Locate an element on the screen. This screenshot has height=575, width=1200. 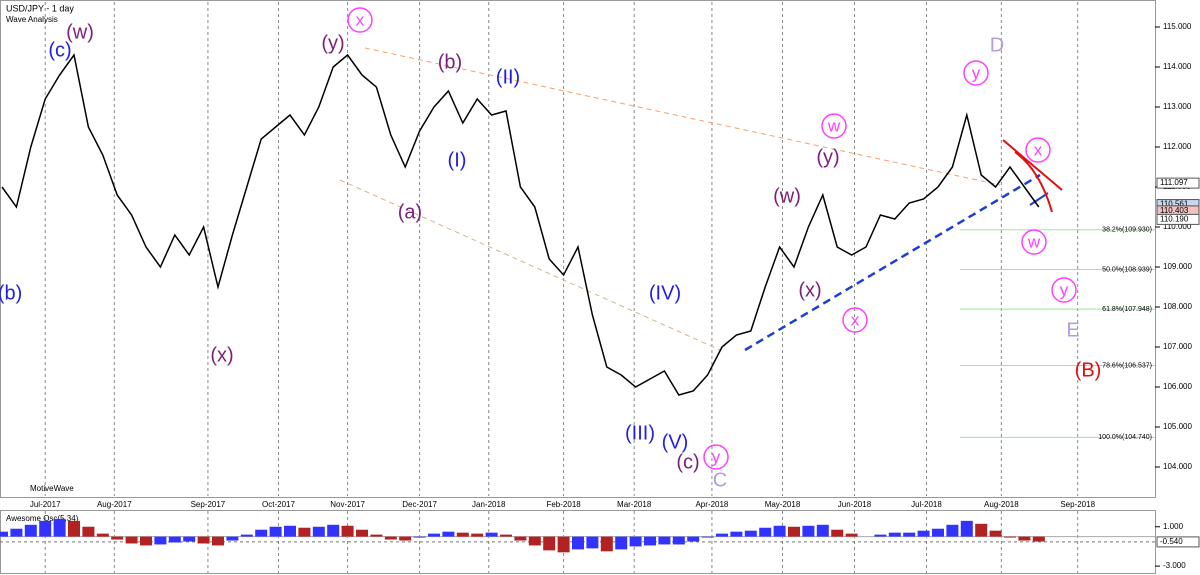
x-tick-label: Jan-2018 is located at coordinates (489, 504).